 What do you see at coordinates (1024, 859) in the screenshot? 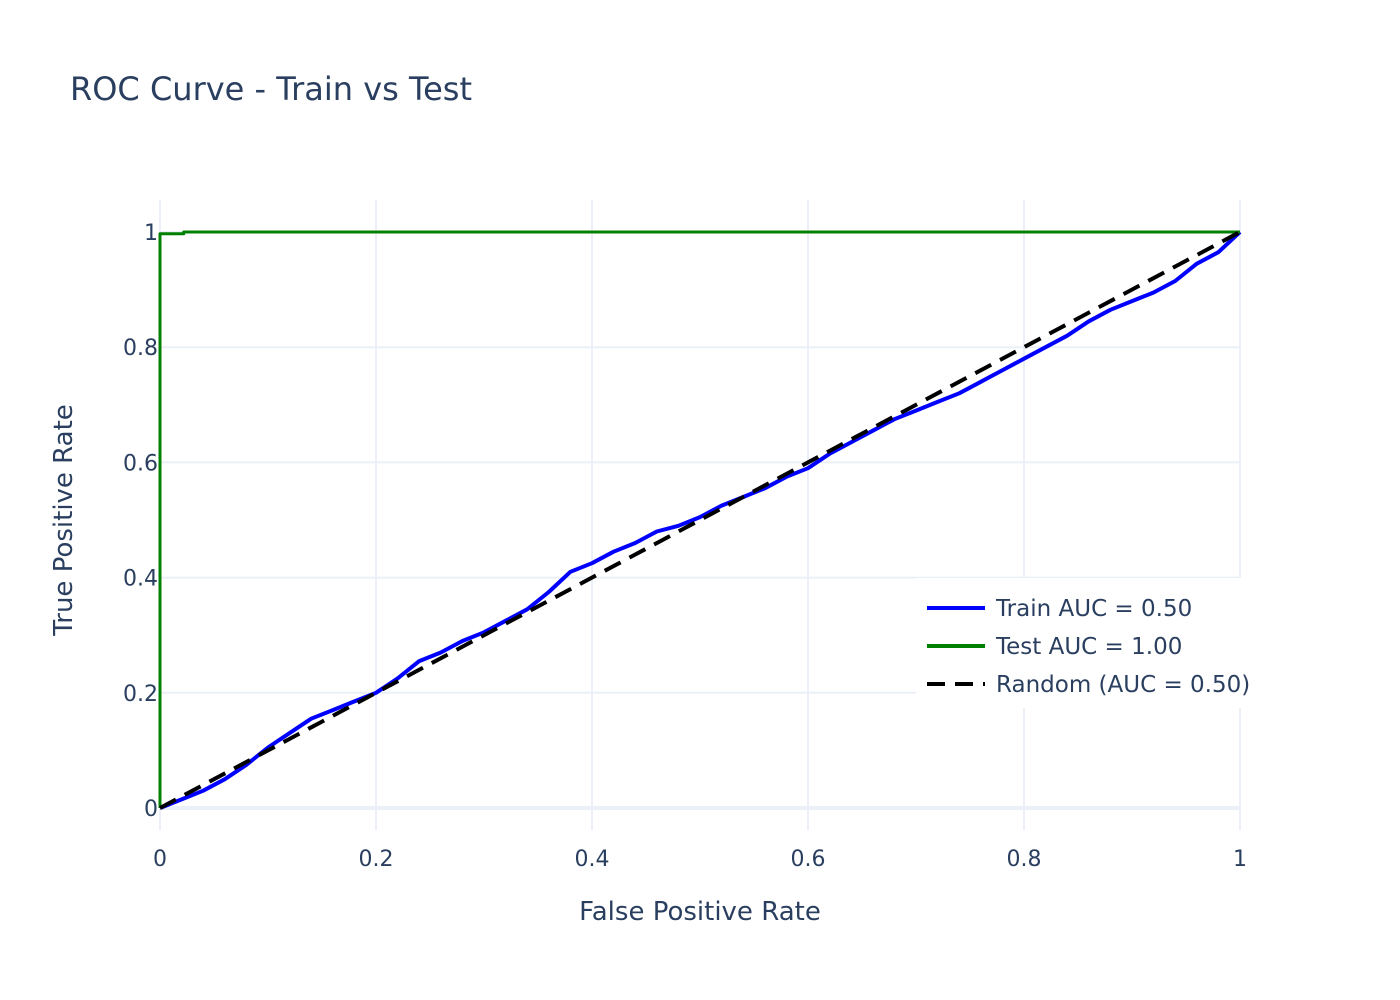
I see `x-tick-label: 0.8` at bounding box center [1024, 859].